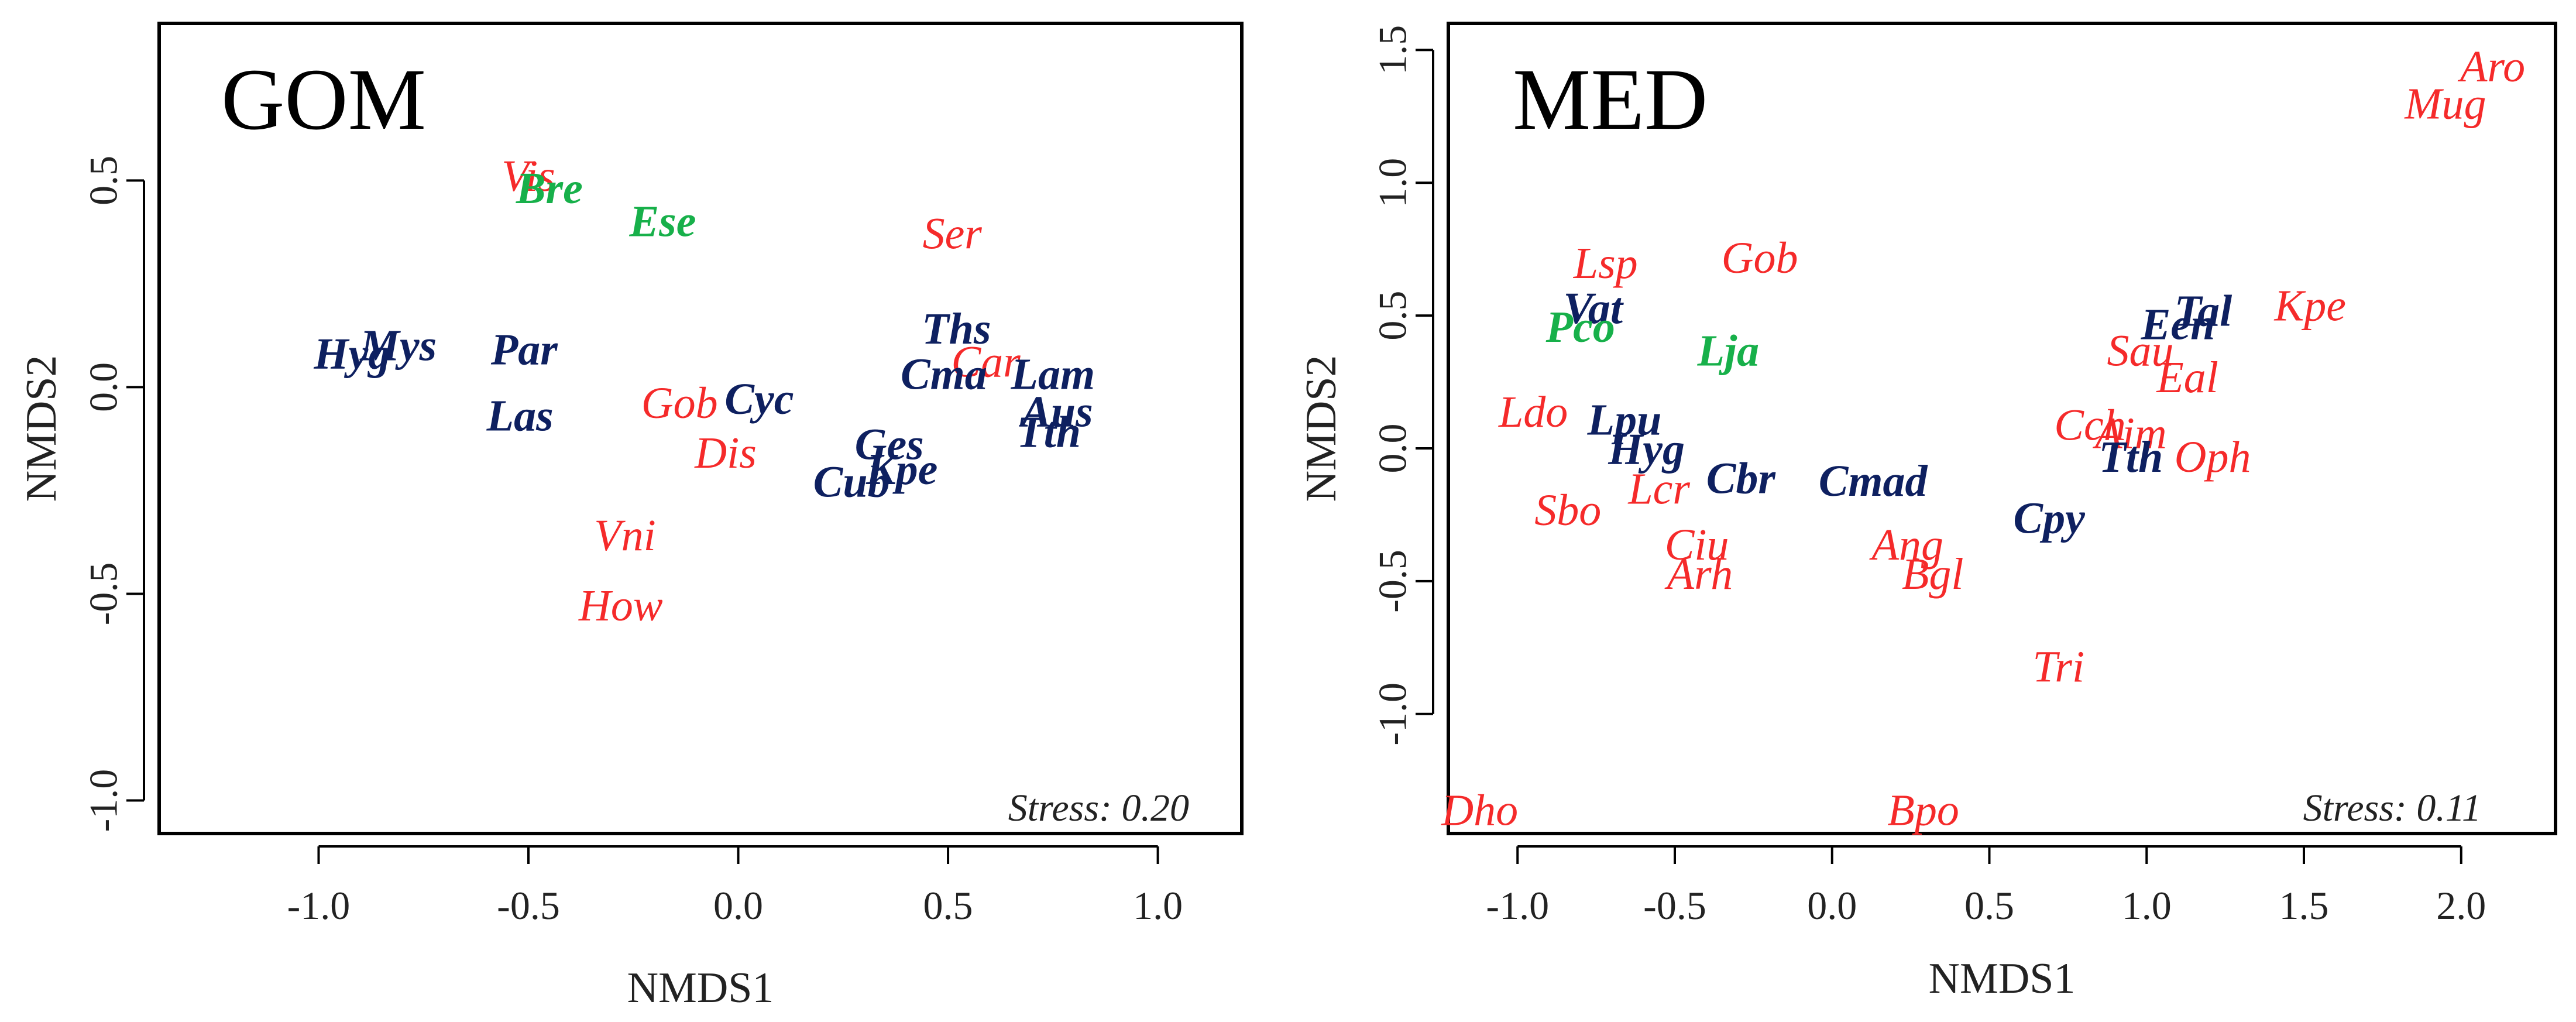  I want to click on x-axis: -1.0 -0.5 0.0 0.5 1.0 1.5 2.0, so click(1986, 887).